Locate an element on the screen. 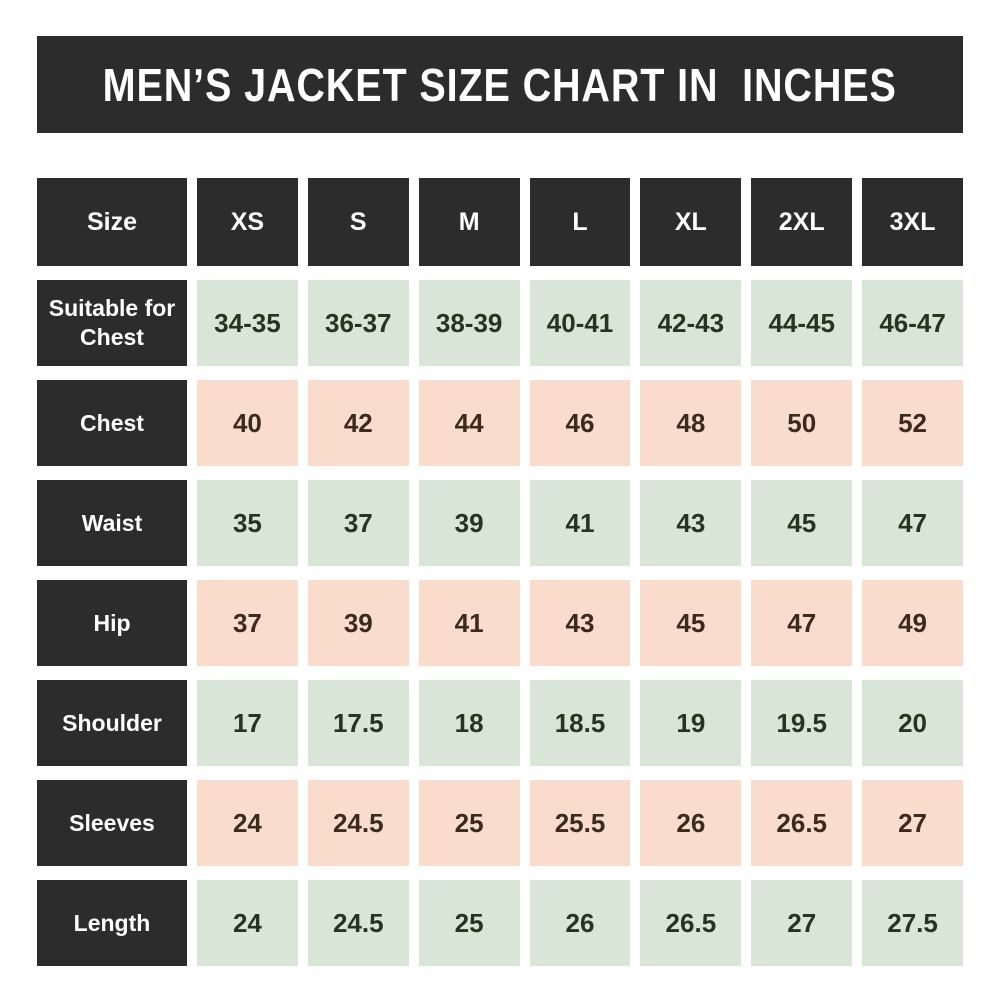 This screenshot has width=1000, height=1000. row-label-chest: Chest is located at coordinates (112, 423).